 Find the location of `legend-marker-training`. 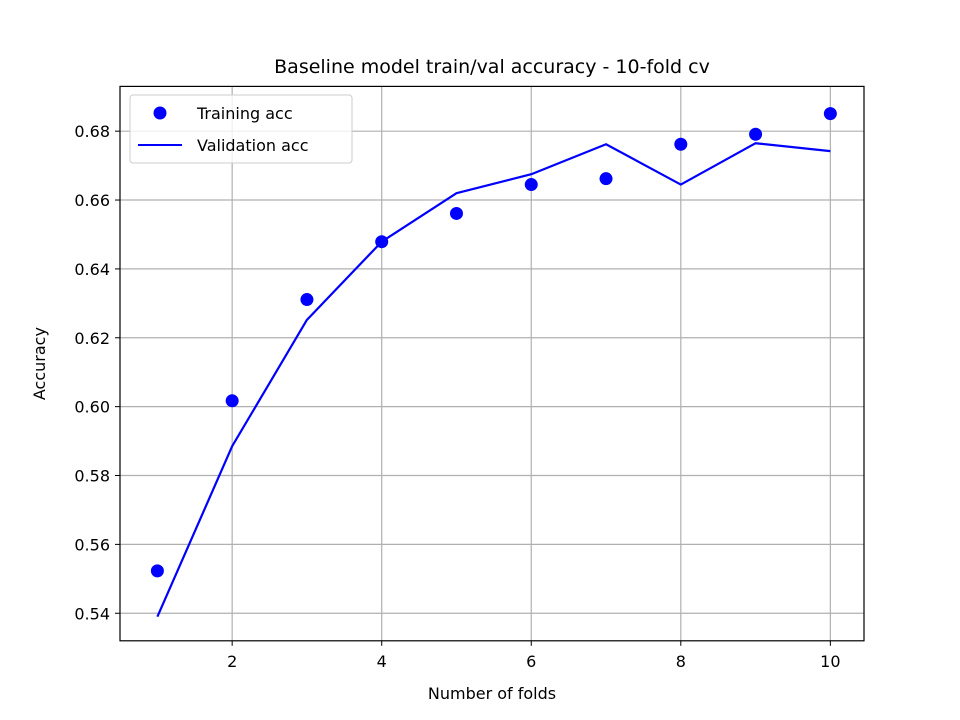

legend-marker-training is located at coordinates (160, 113).